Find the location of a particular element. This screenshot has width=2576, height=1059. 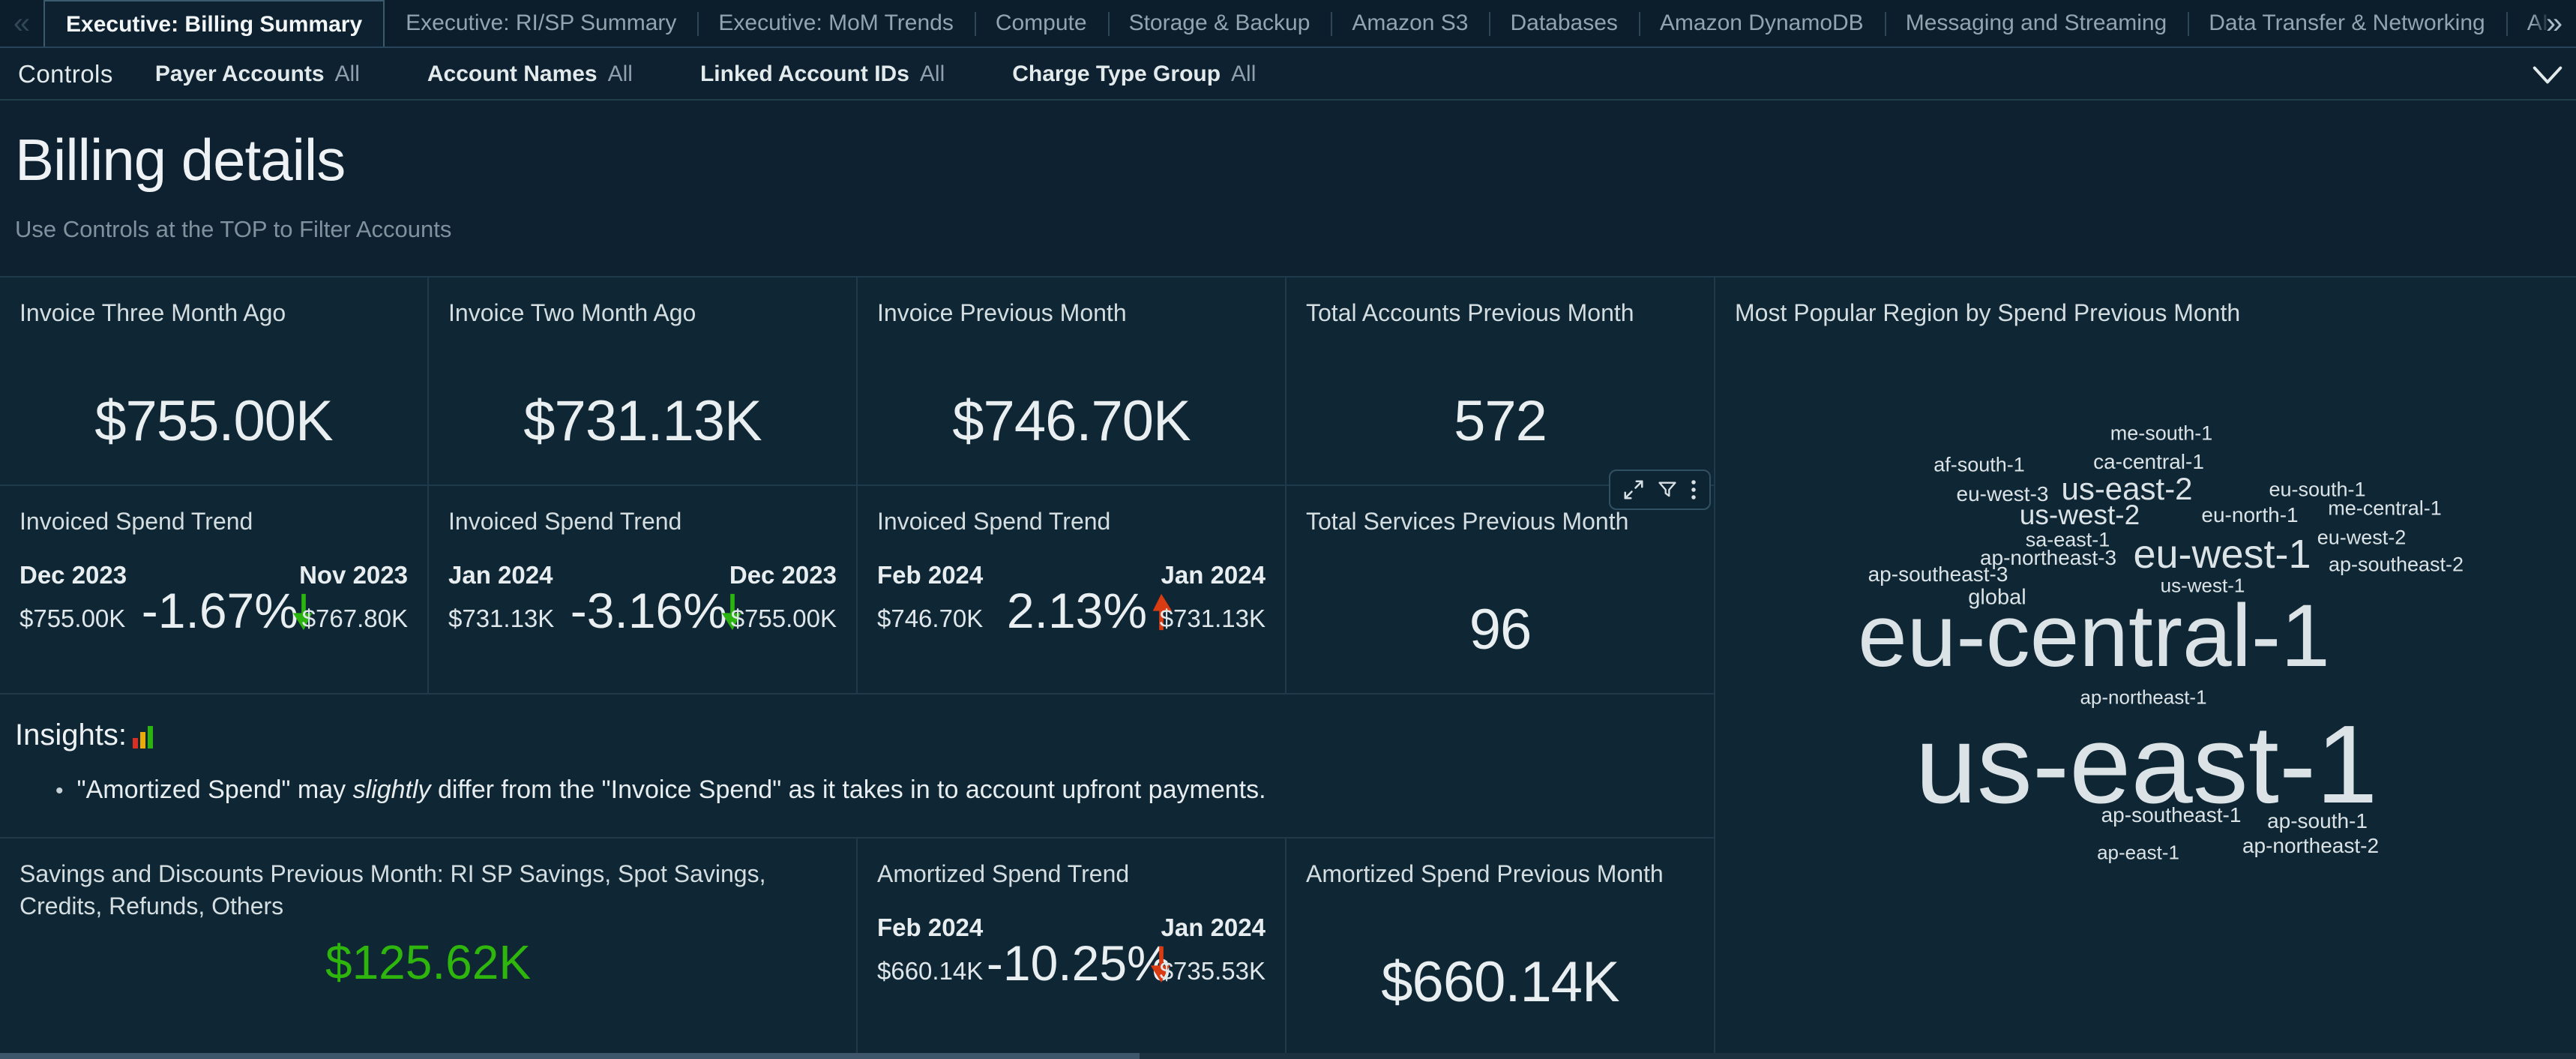

kpi-value: $731.13K is located at coordinates (642, 421).